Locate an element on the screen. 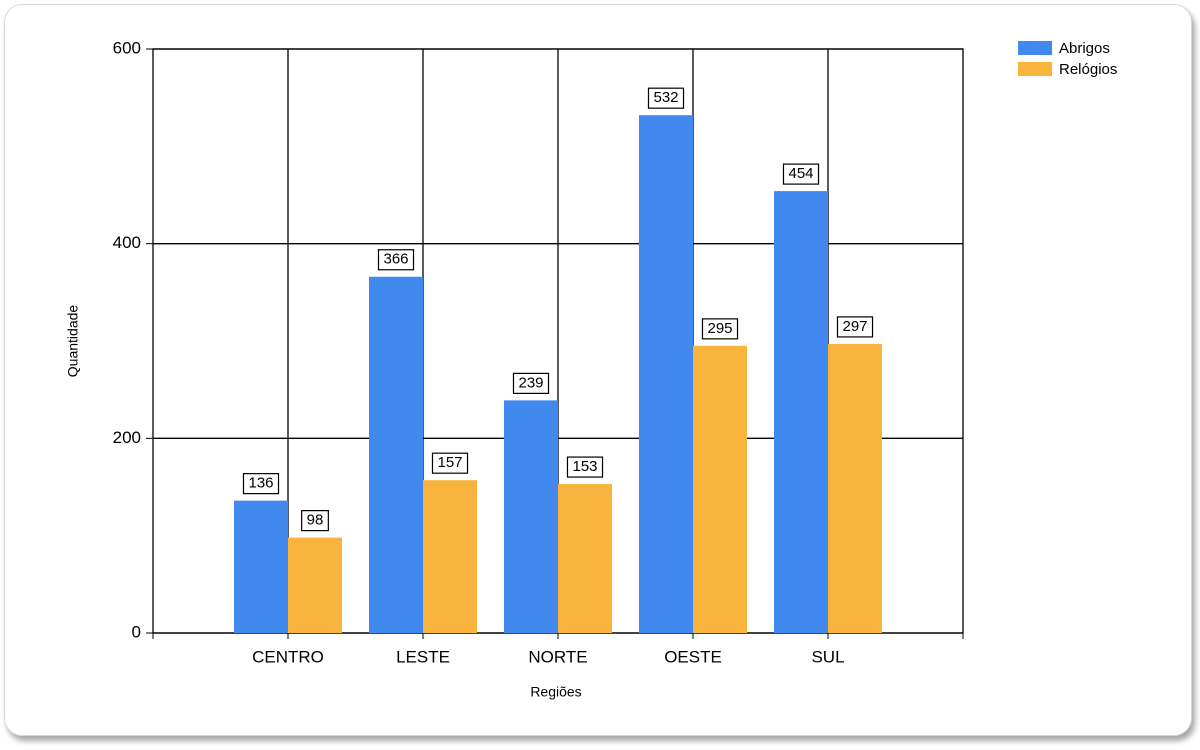 Image resolution: width=1200 pixels, height=750 pixels. data-label: 454 is located at coordinates (800, 173).